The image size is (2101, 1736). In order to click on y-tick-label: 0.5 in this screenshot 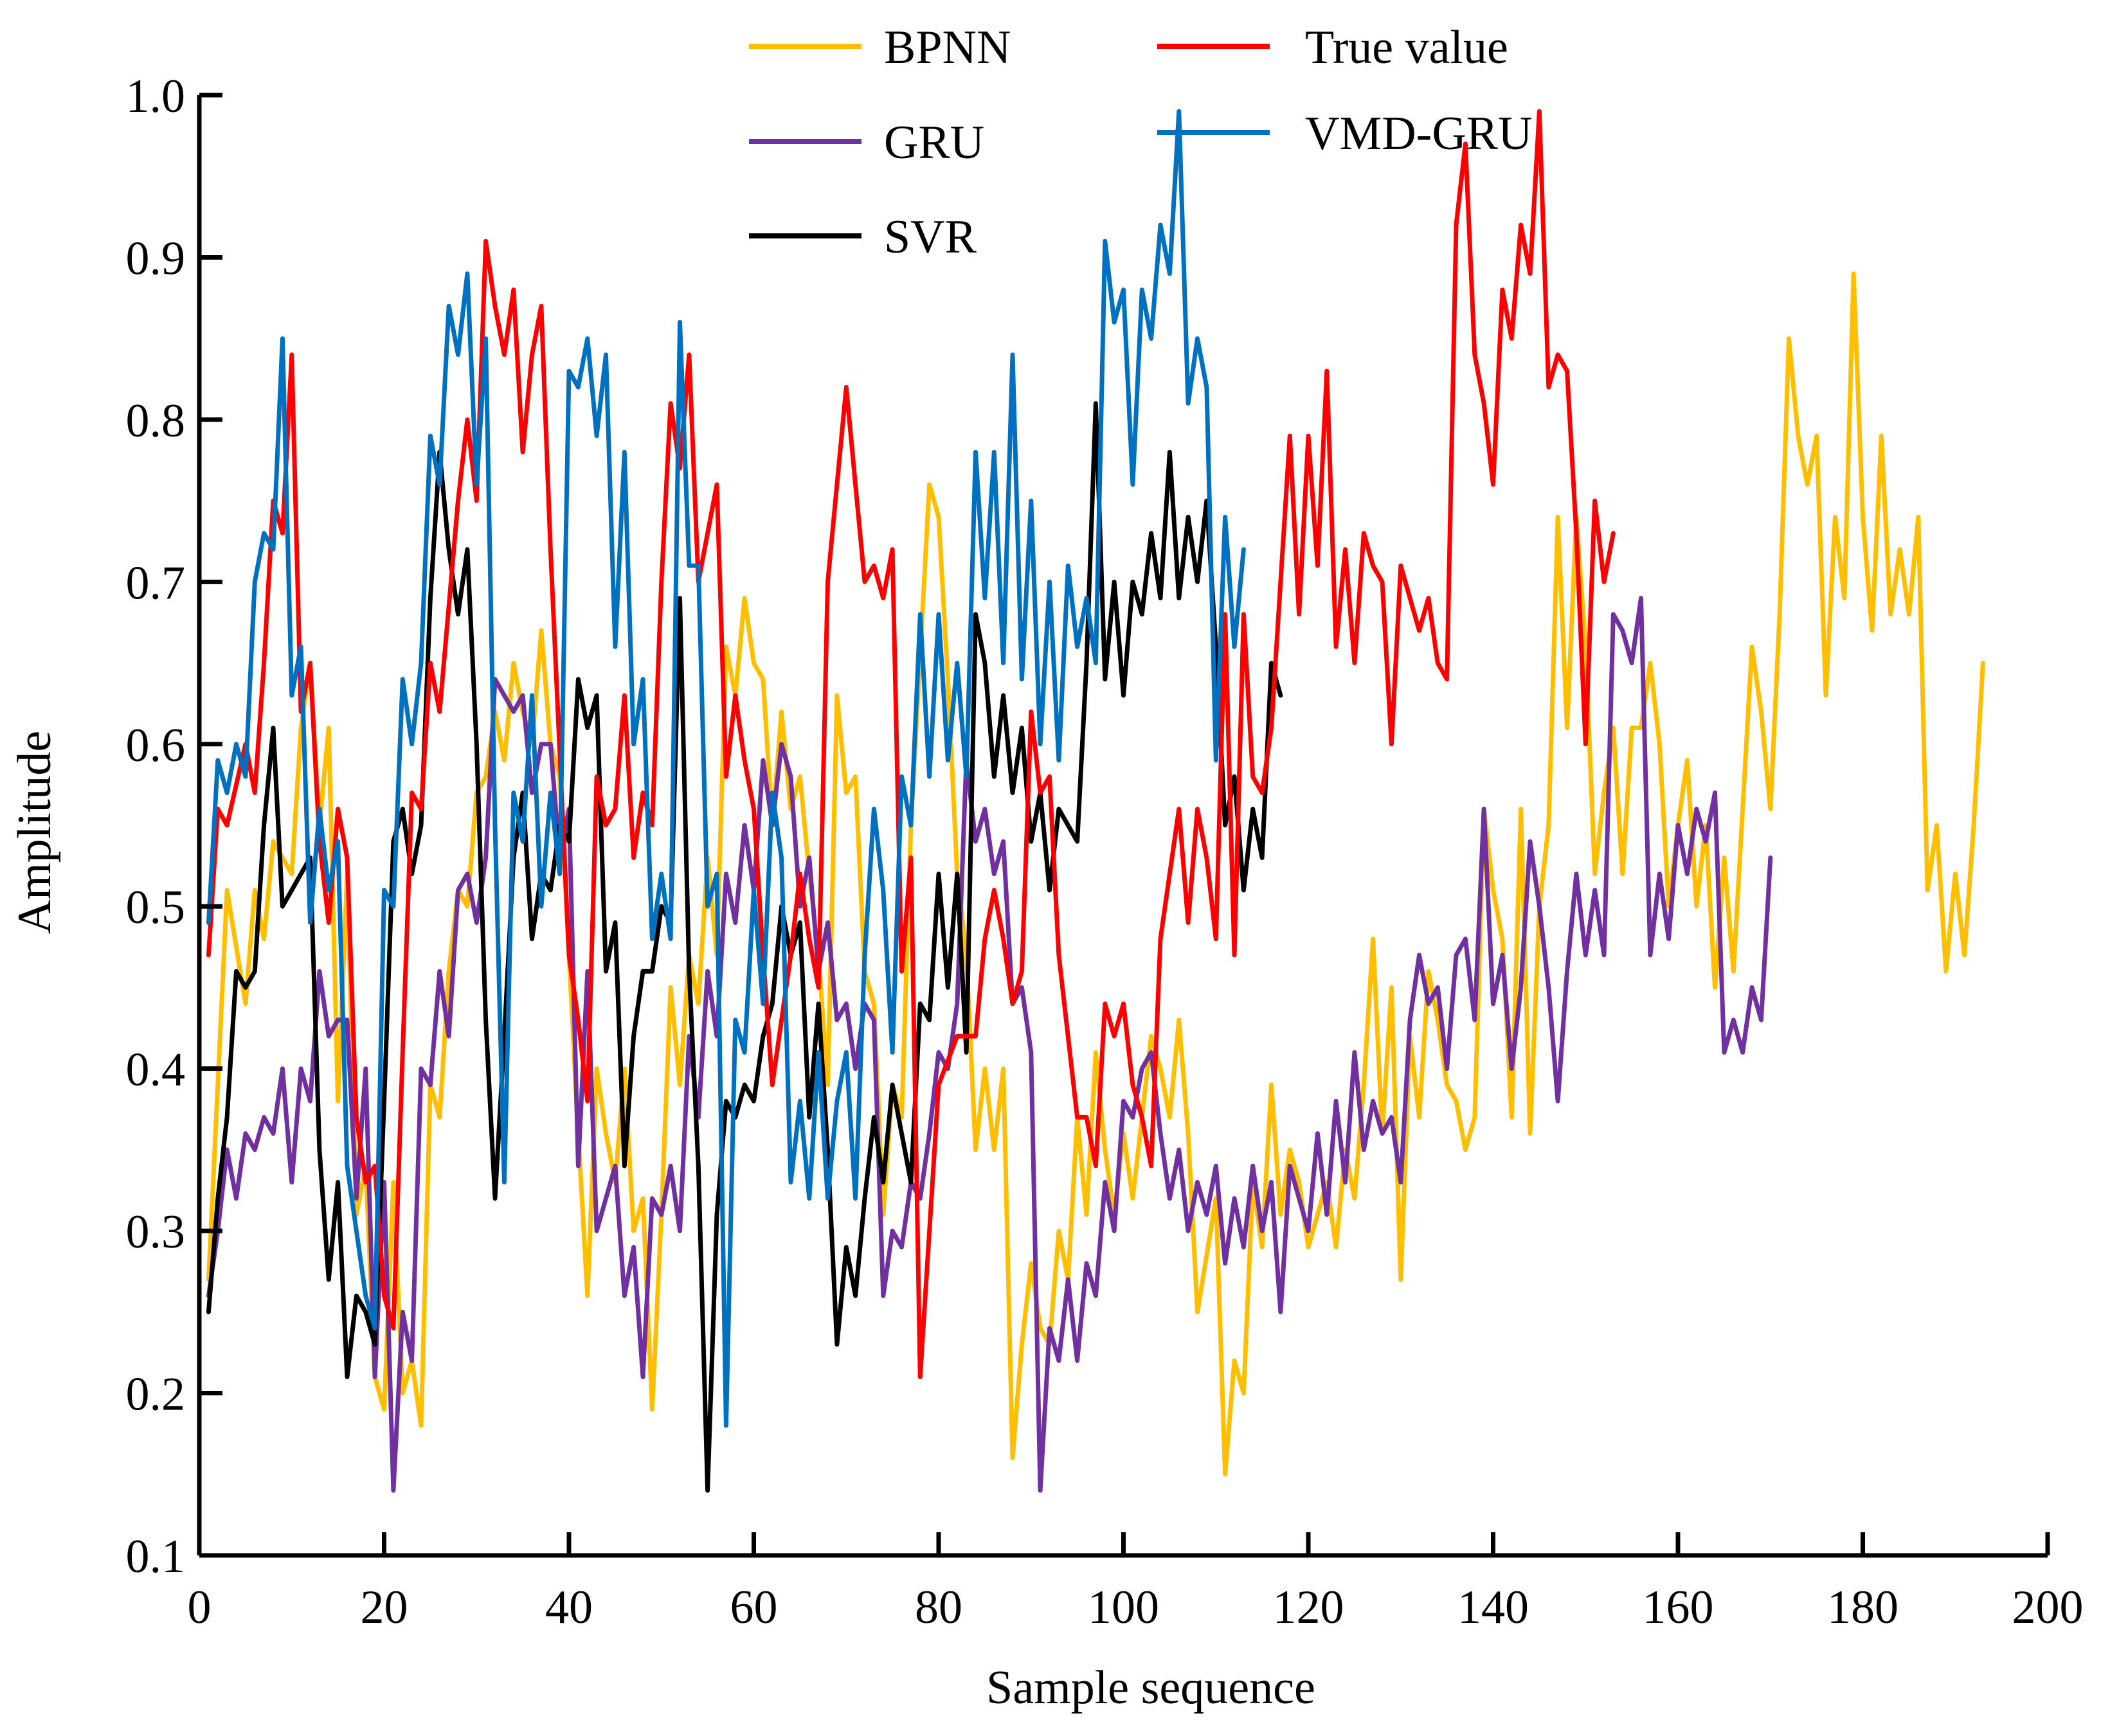, I will do `click(156, 907)`.